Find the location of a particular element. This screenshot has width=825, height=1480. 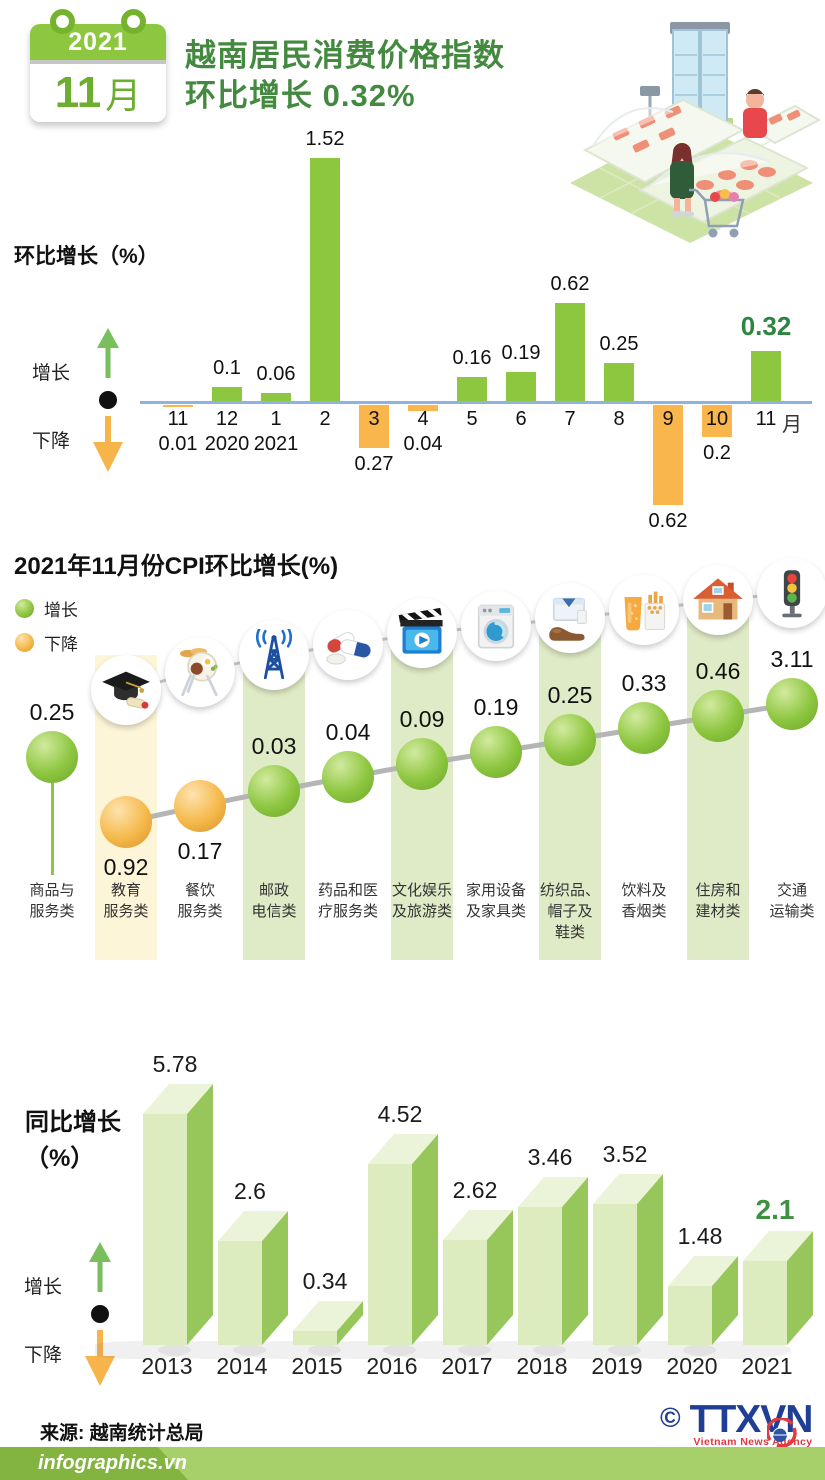

mom-month-label: 5 is located at coordinates (472, 419).